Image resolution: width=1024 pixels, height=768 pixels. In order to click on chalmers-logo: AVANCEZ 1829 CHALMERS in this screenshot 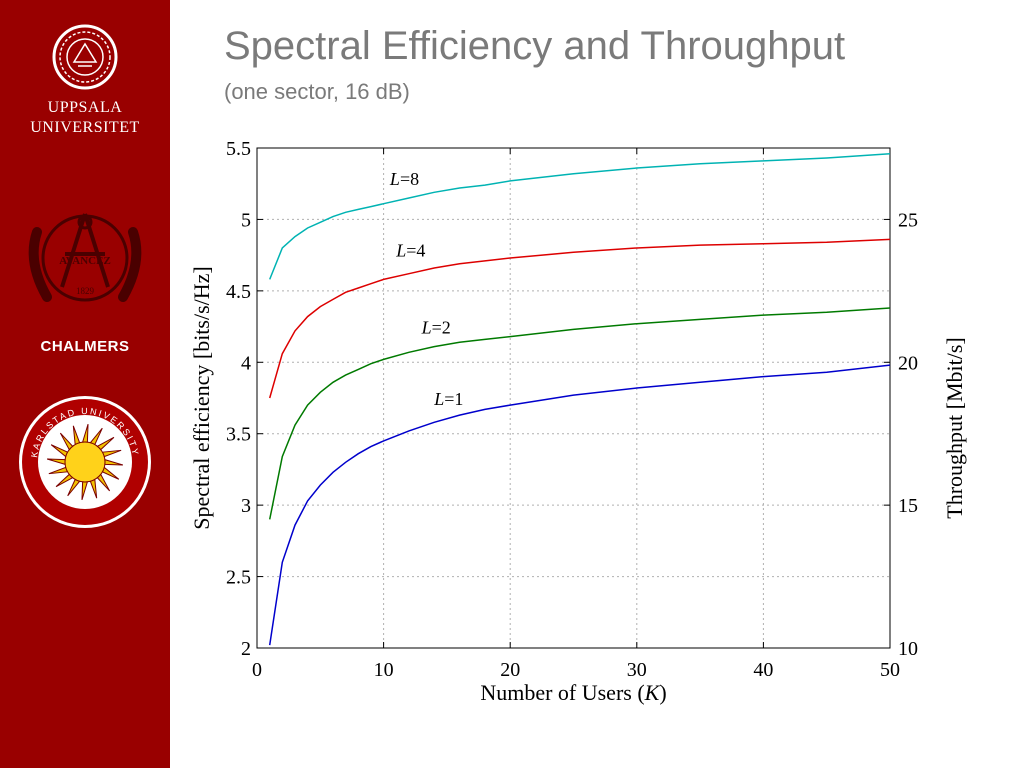, I will do `click(85, 273)`.